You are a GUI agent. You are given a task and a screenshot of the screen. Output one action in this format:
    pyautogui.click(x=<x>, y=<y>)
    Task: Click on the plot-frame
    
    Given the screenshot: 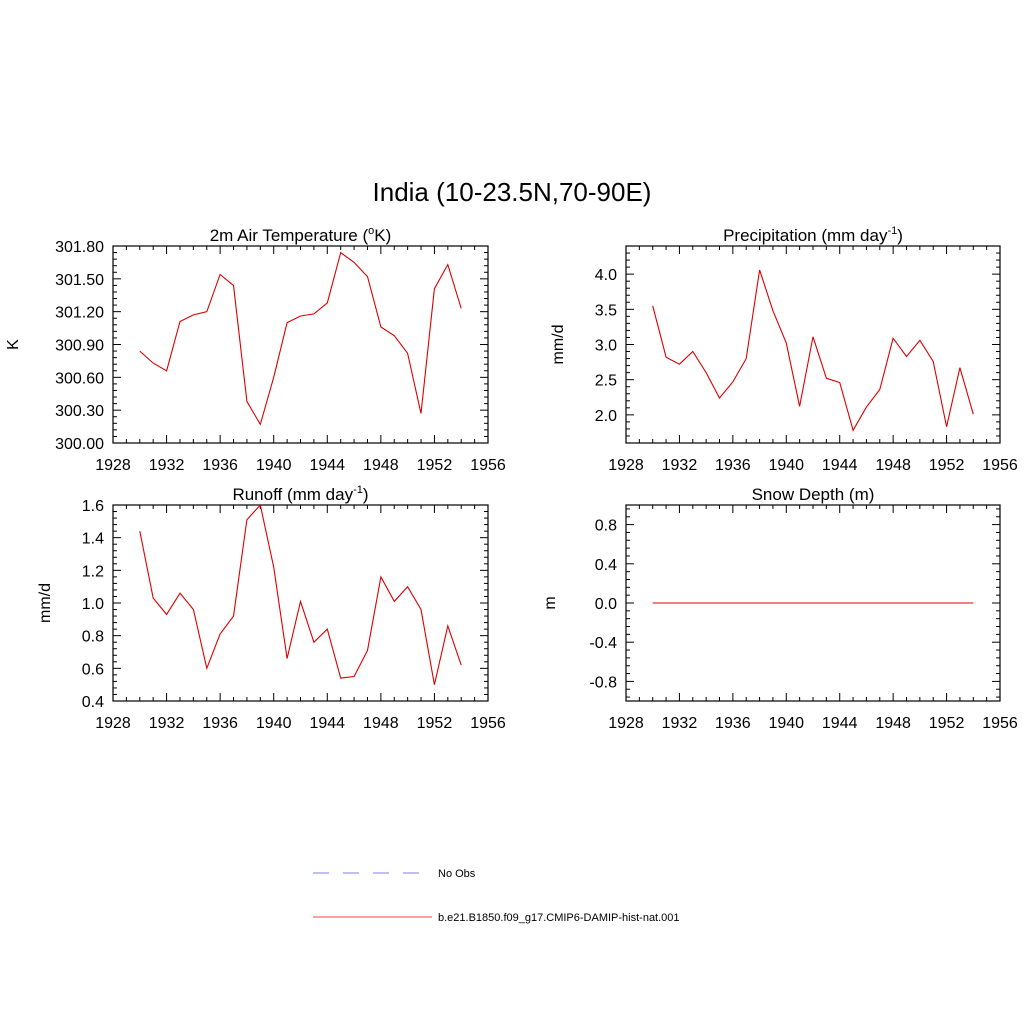 What is the action you would take?
    pyautogui.click(x=300, y=344)
    